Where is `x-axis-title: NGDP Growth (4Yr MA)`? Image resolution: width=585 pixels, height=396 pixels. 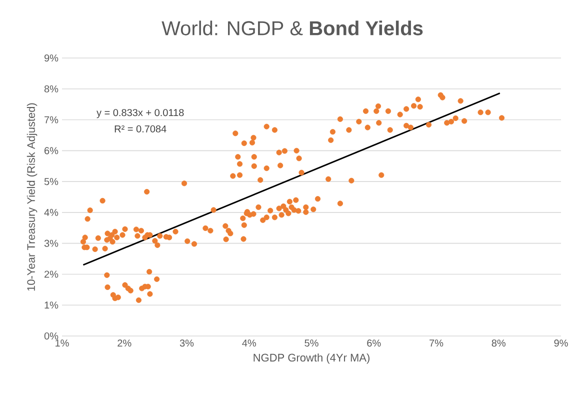
x-axis-title: NGDP Growth (4Yr MA) is located at coordinates (312, 358).